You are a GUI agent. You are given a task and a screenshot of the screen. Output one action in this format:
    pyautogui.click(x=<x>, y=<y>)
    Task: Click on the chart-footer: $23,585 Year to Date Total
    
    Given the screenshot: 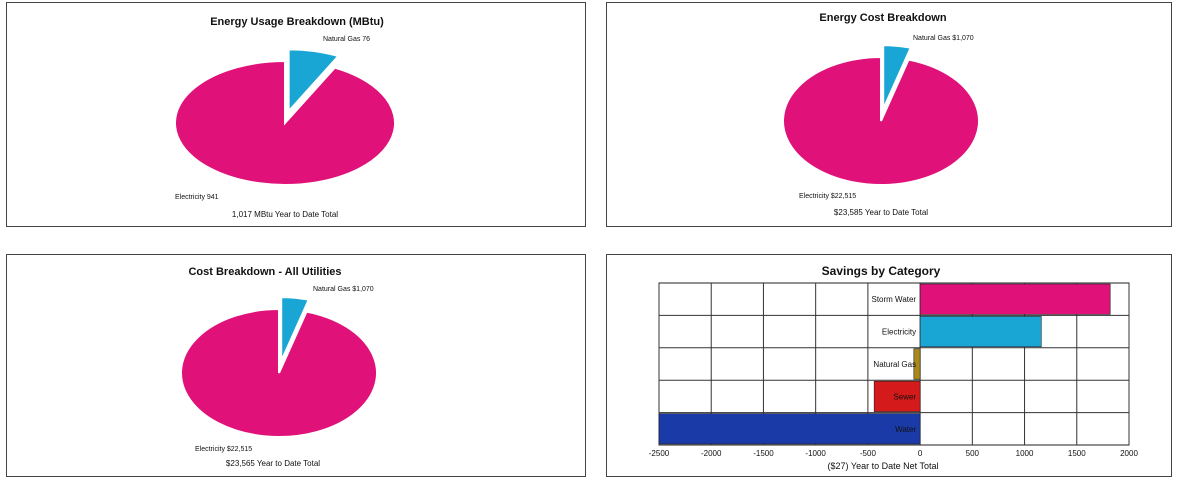 What is the action you would take?
    pyautogui.click(x=881, y=212)
    